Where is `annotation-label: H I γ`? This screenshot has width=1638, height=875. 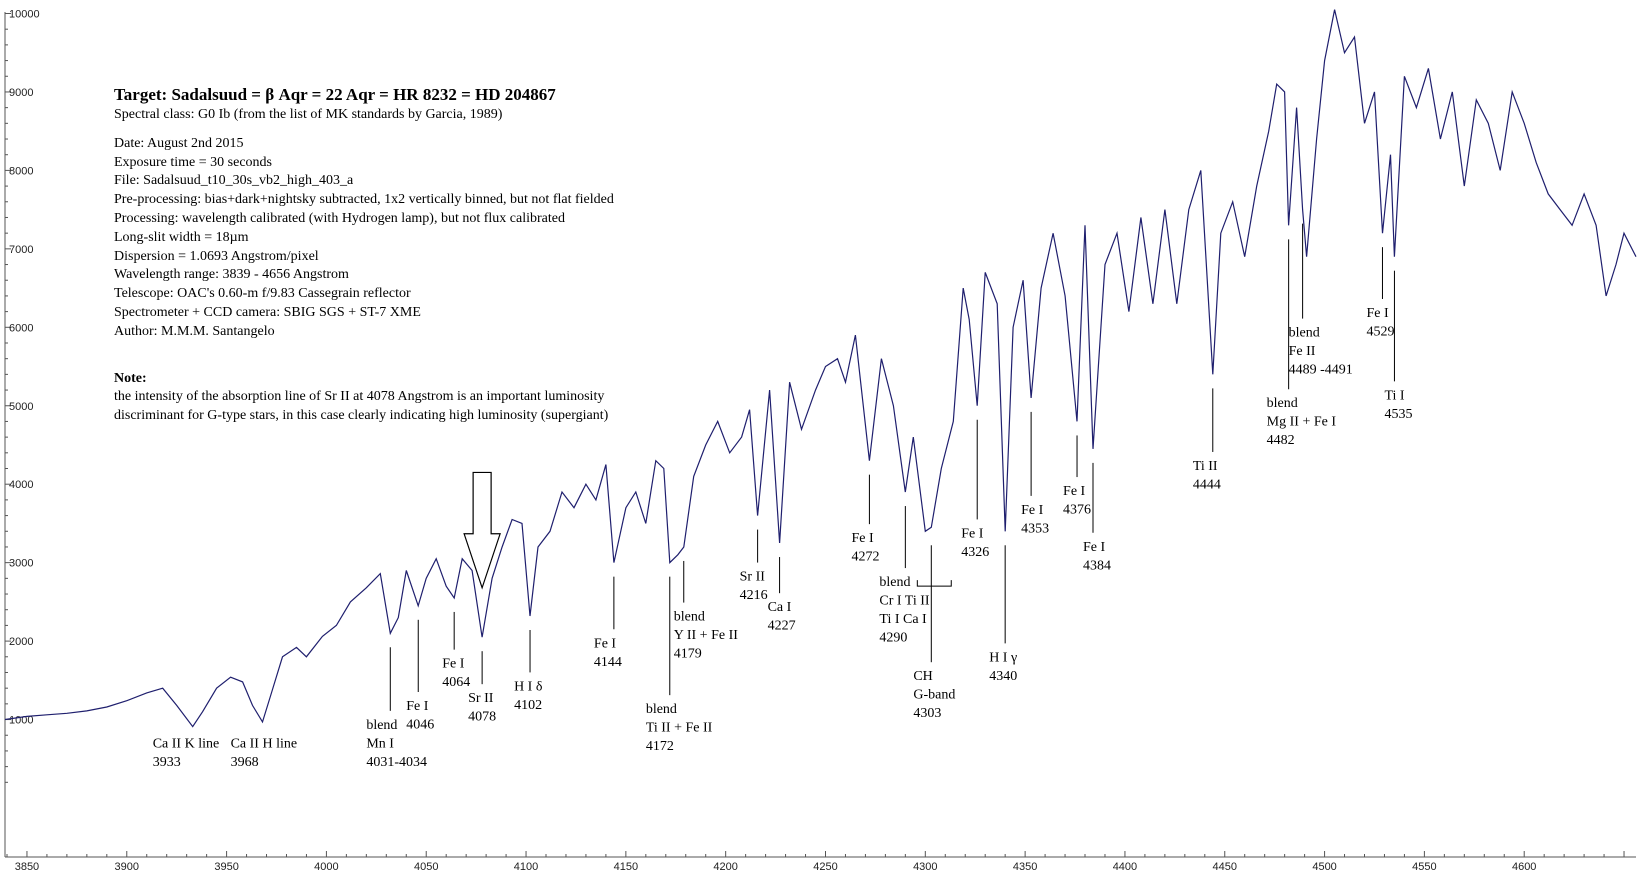 annotation-label: H I γ is located at coordinates (1003, 657).